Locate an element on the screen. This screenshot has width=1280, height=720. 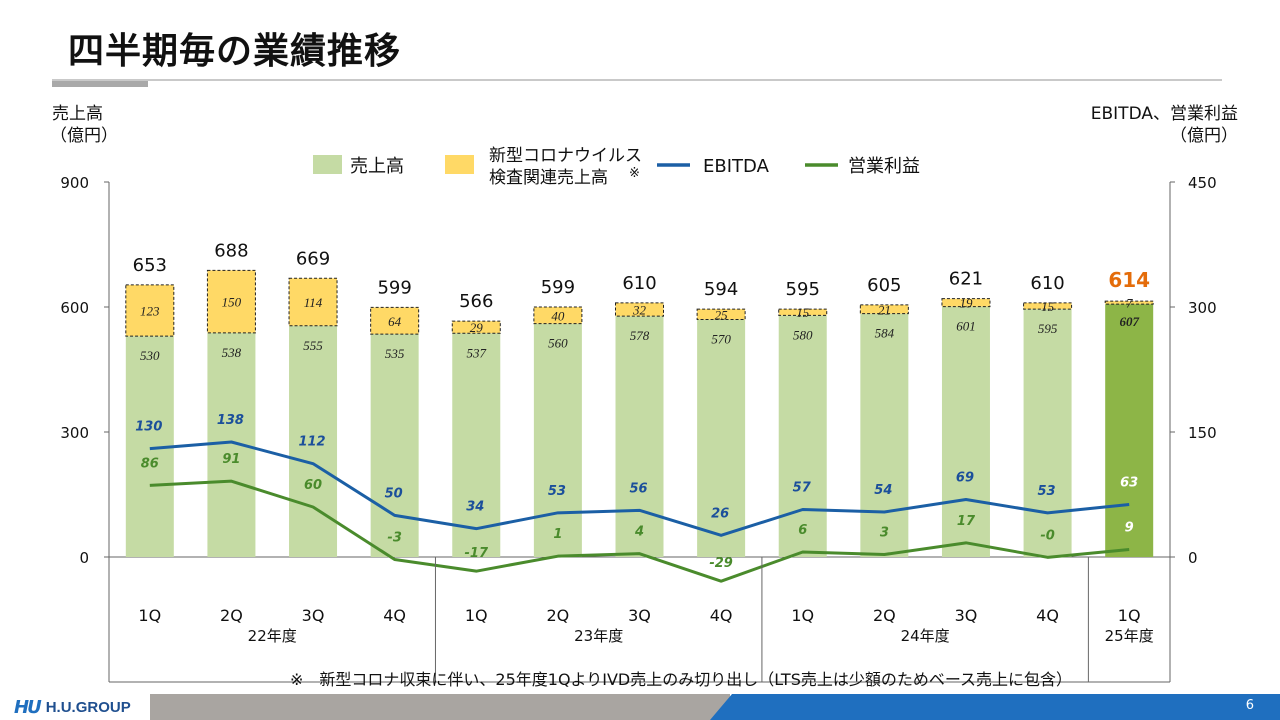
covid-value-label: 40 is located at coordinates (558, 315).